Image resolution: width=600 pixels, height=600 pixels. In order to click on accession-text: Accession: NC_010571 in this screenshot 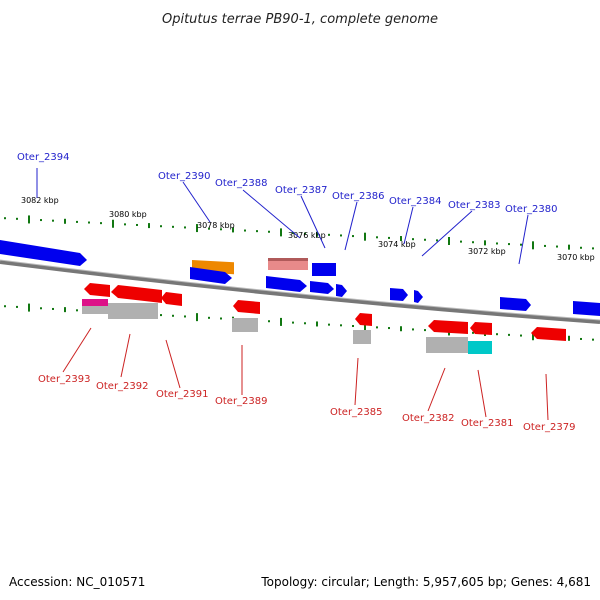, I will do `click(77, 582)`.